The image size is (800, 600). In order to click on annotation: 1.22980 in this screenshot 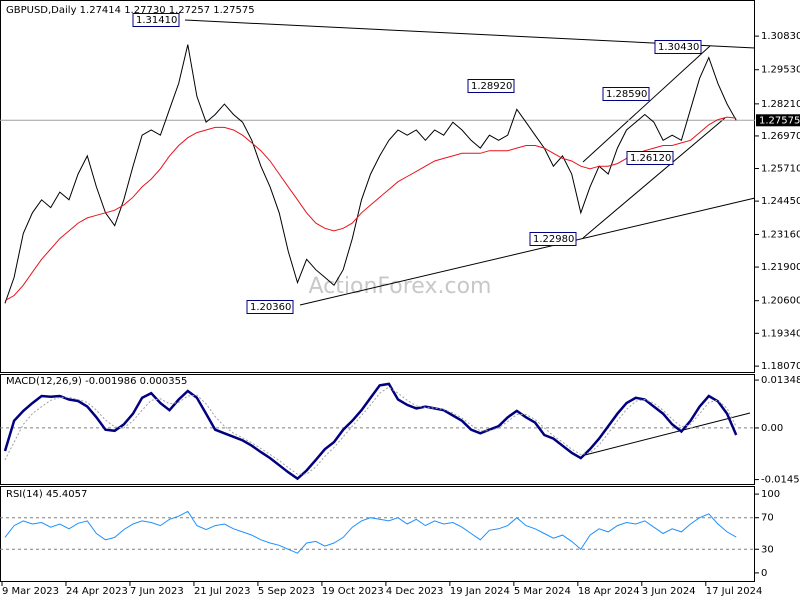, I will do `click(553, 239)`.